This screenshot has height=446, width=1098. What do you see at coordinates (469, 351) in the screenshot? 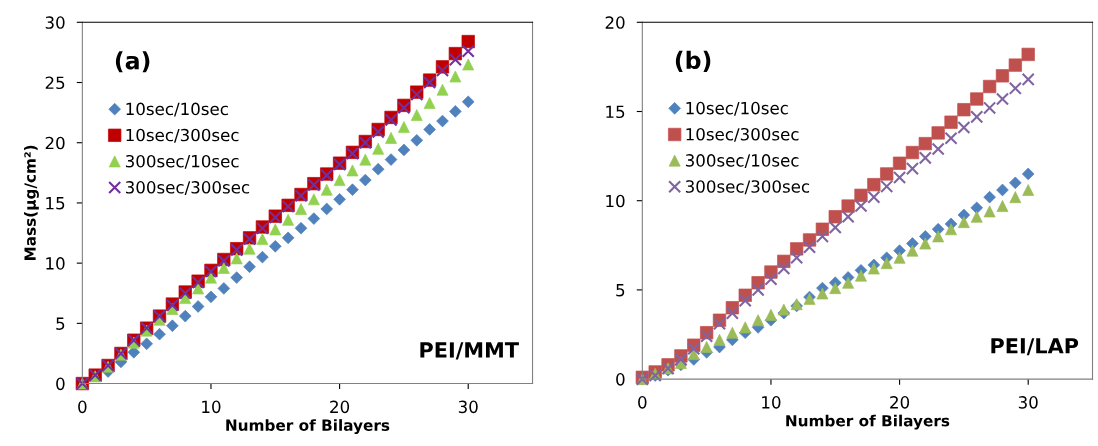
I see `annotation: PEI/MMT` at bounding box center [469, 351].